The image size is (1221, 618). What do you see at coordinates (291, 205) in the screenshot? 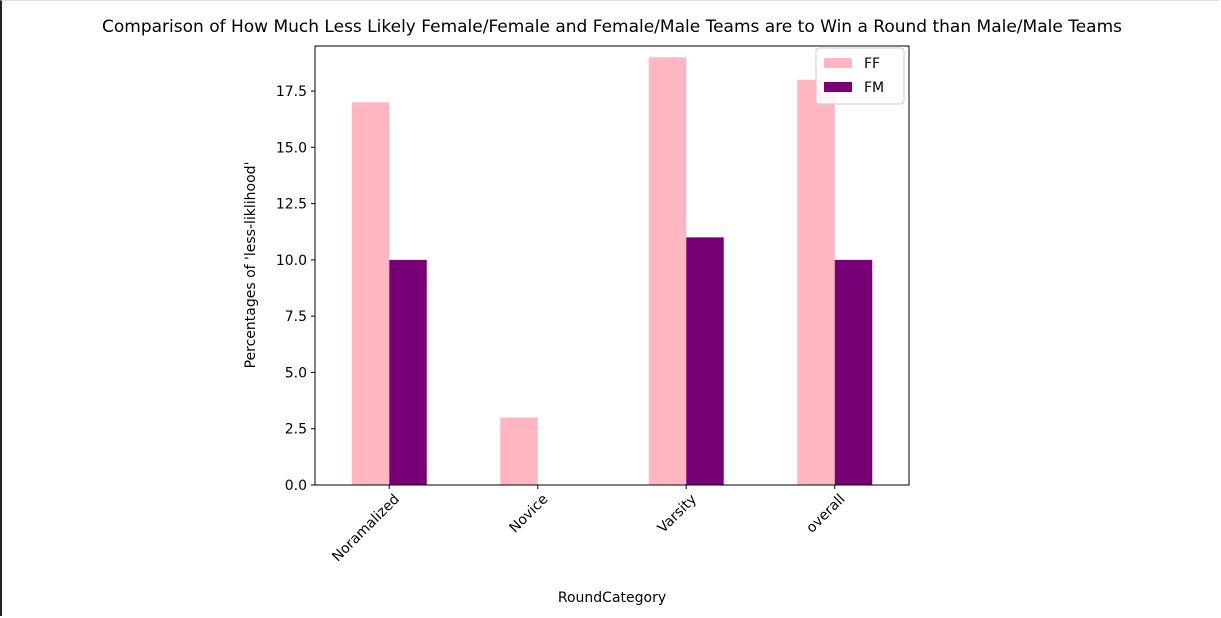
I see `y-tick-label: 12.5` at bounding box center [291, 205].